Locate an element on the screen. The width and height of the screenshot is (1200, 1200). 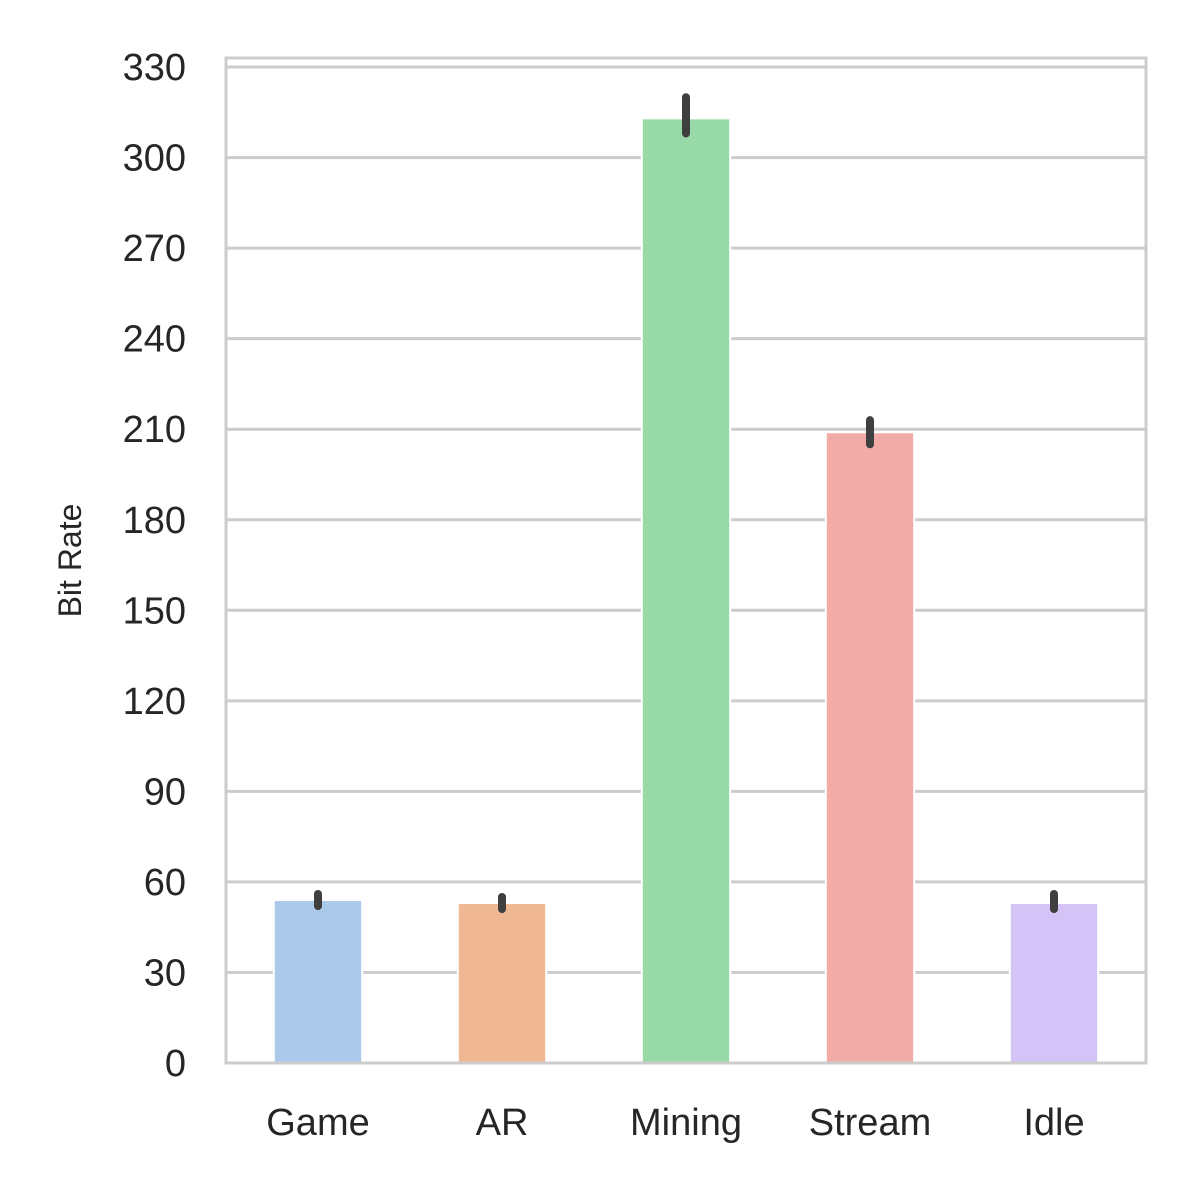
x-tick-label: Mining is located at coordinates (686, 1123).